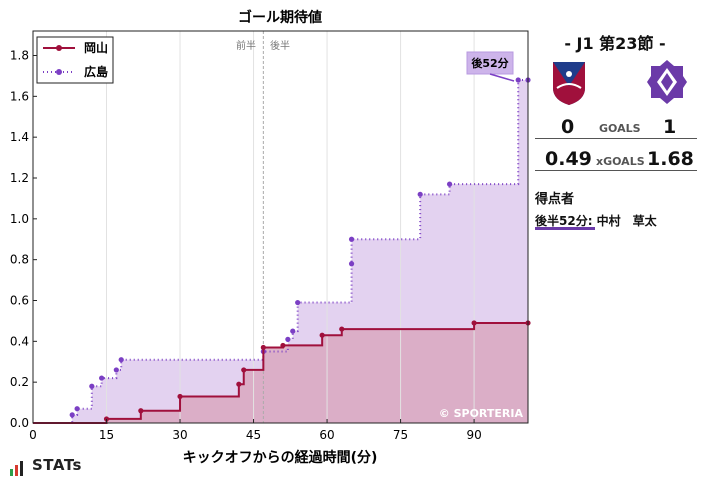 Image resolution: width=707 pixels, height=479 pixels. Describe the element at coordinates (253, 435) in the screenshot. I see `x-tick-label: 45` at that location.